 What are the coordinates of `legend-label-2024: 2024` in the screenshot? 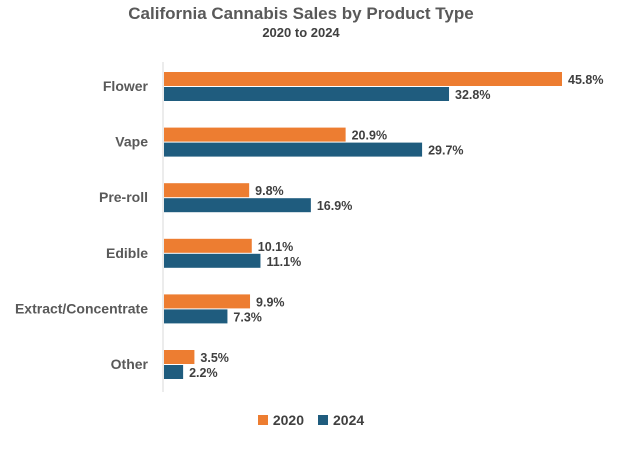 It's located at (349, 420).